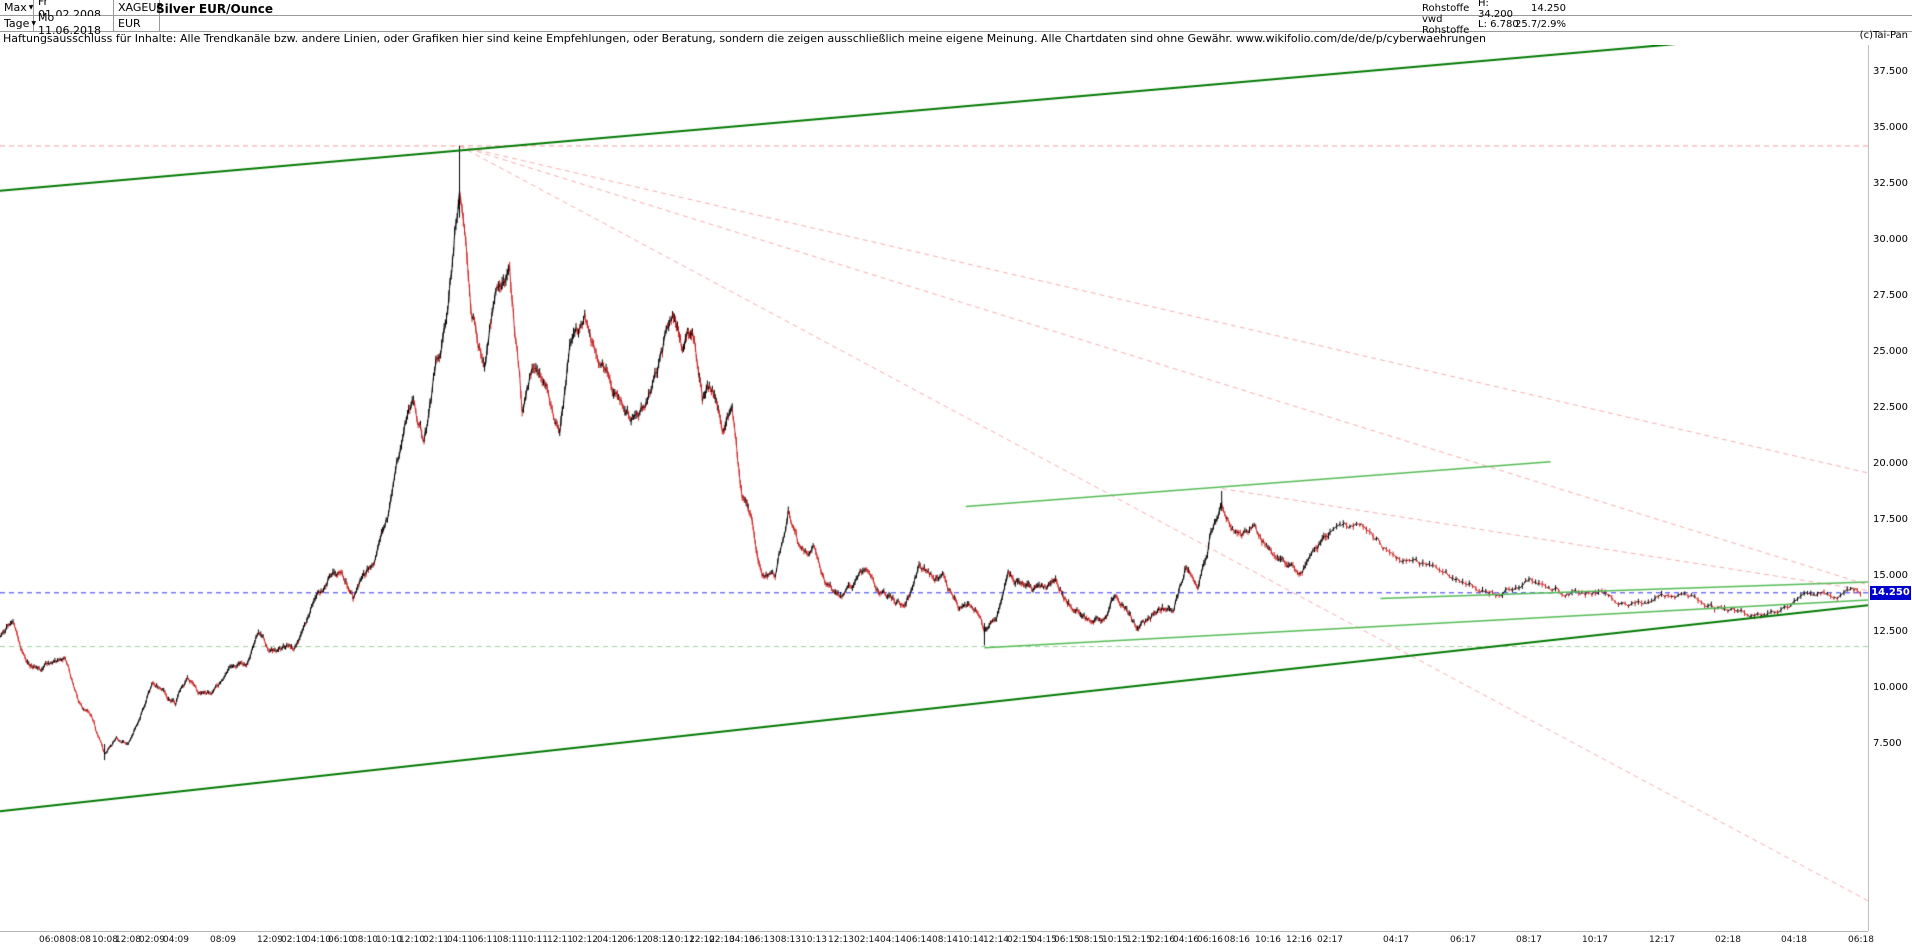  Describe the element at coordinates (1883, 35) in the screenshot. I see `copyright-label: (c)Tai-Pan` at that location.